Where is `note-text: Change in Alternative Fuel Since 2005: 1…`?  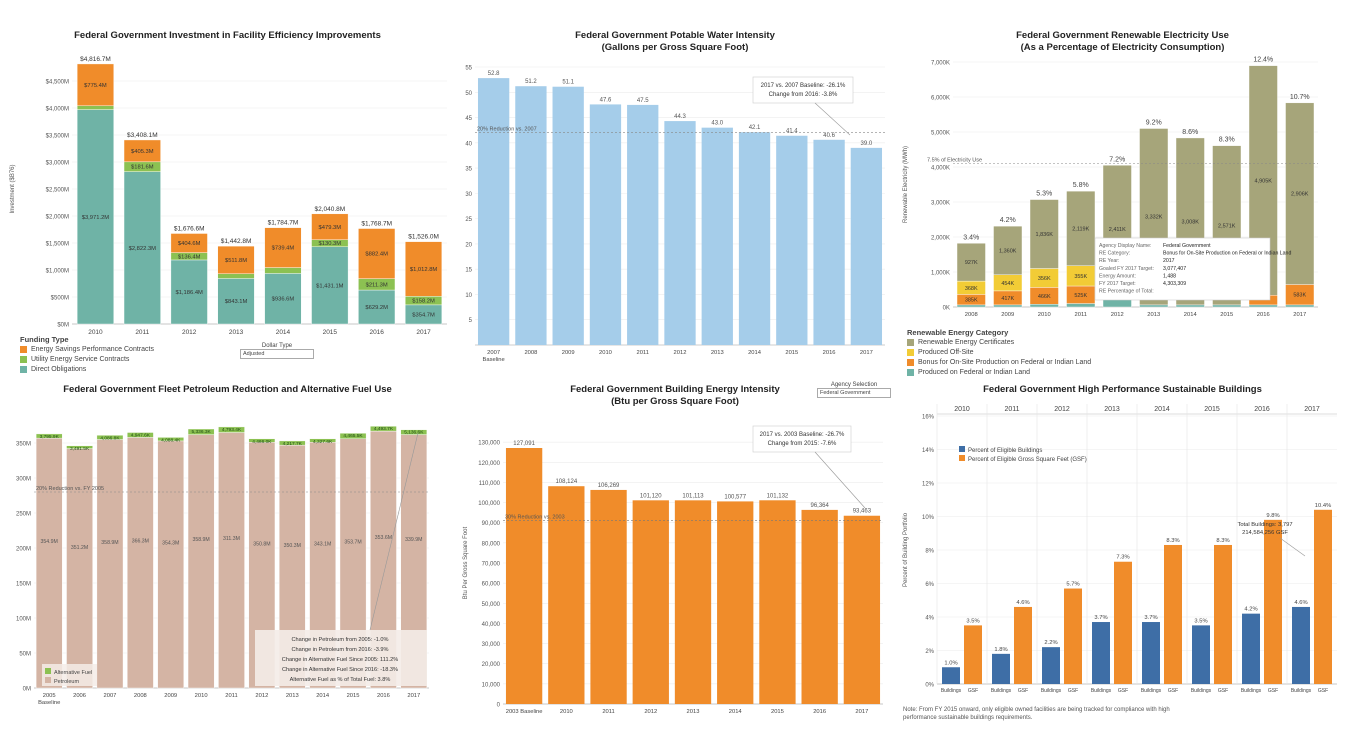 note-text: Change in Alternative Fuel Since 2005: 1… is located at coordinates (340, 660).